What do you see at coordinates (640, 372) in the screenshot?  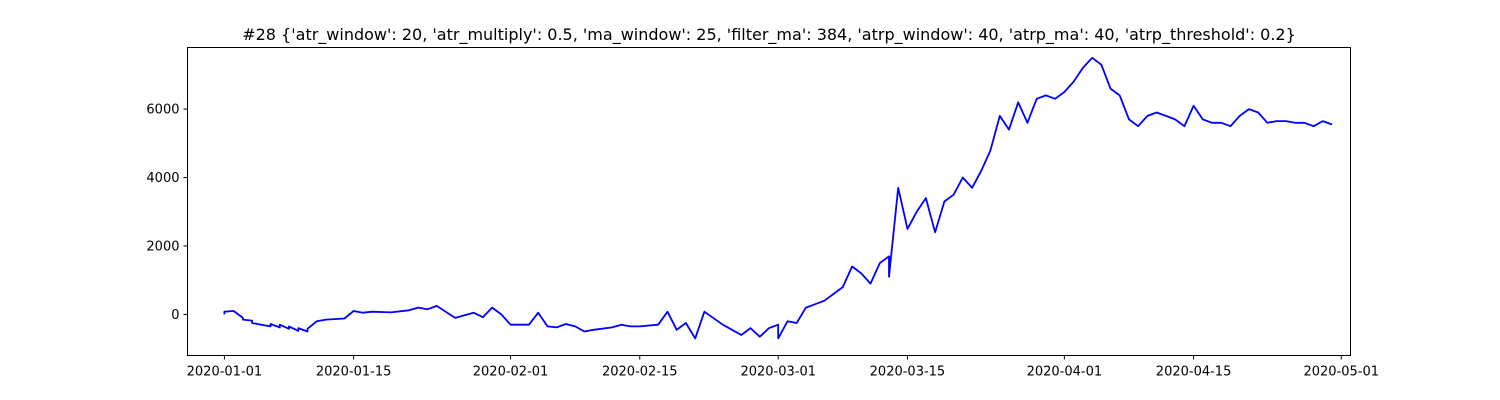 I see `x-tick-label: 2020-02-15` at bounding box center [640, 372].